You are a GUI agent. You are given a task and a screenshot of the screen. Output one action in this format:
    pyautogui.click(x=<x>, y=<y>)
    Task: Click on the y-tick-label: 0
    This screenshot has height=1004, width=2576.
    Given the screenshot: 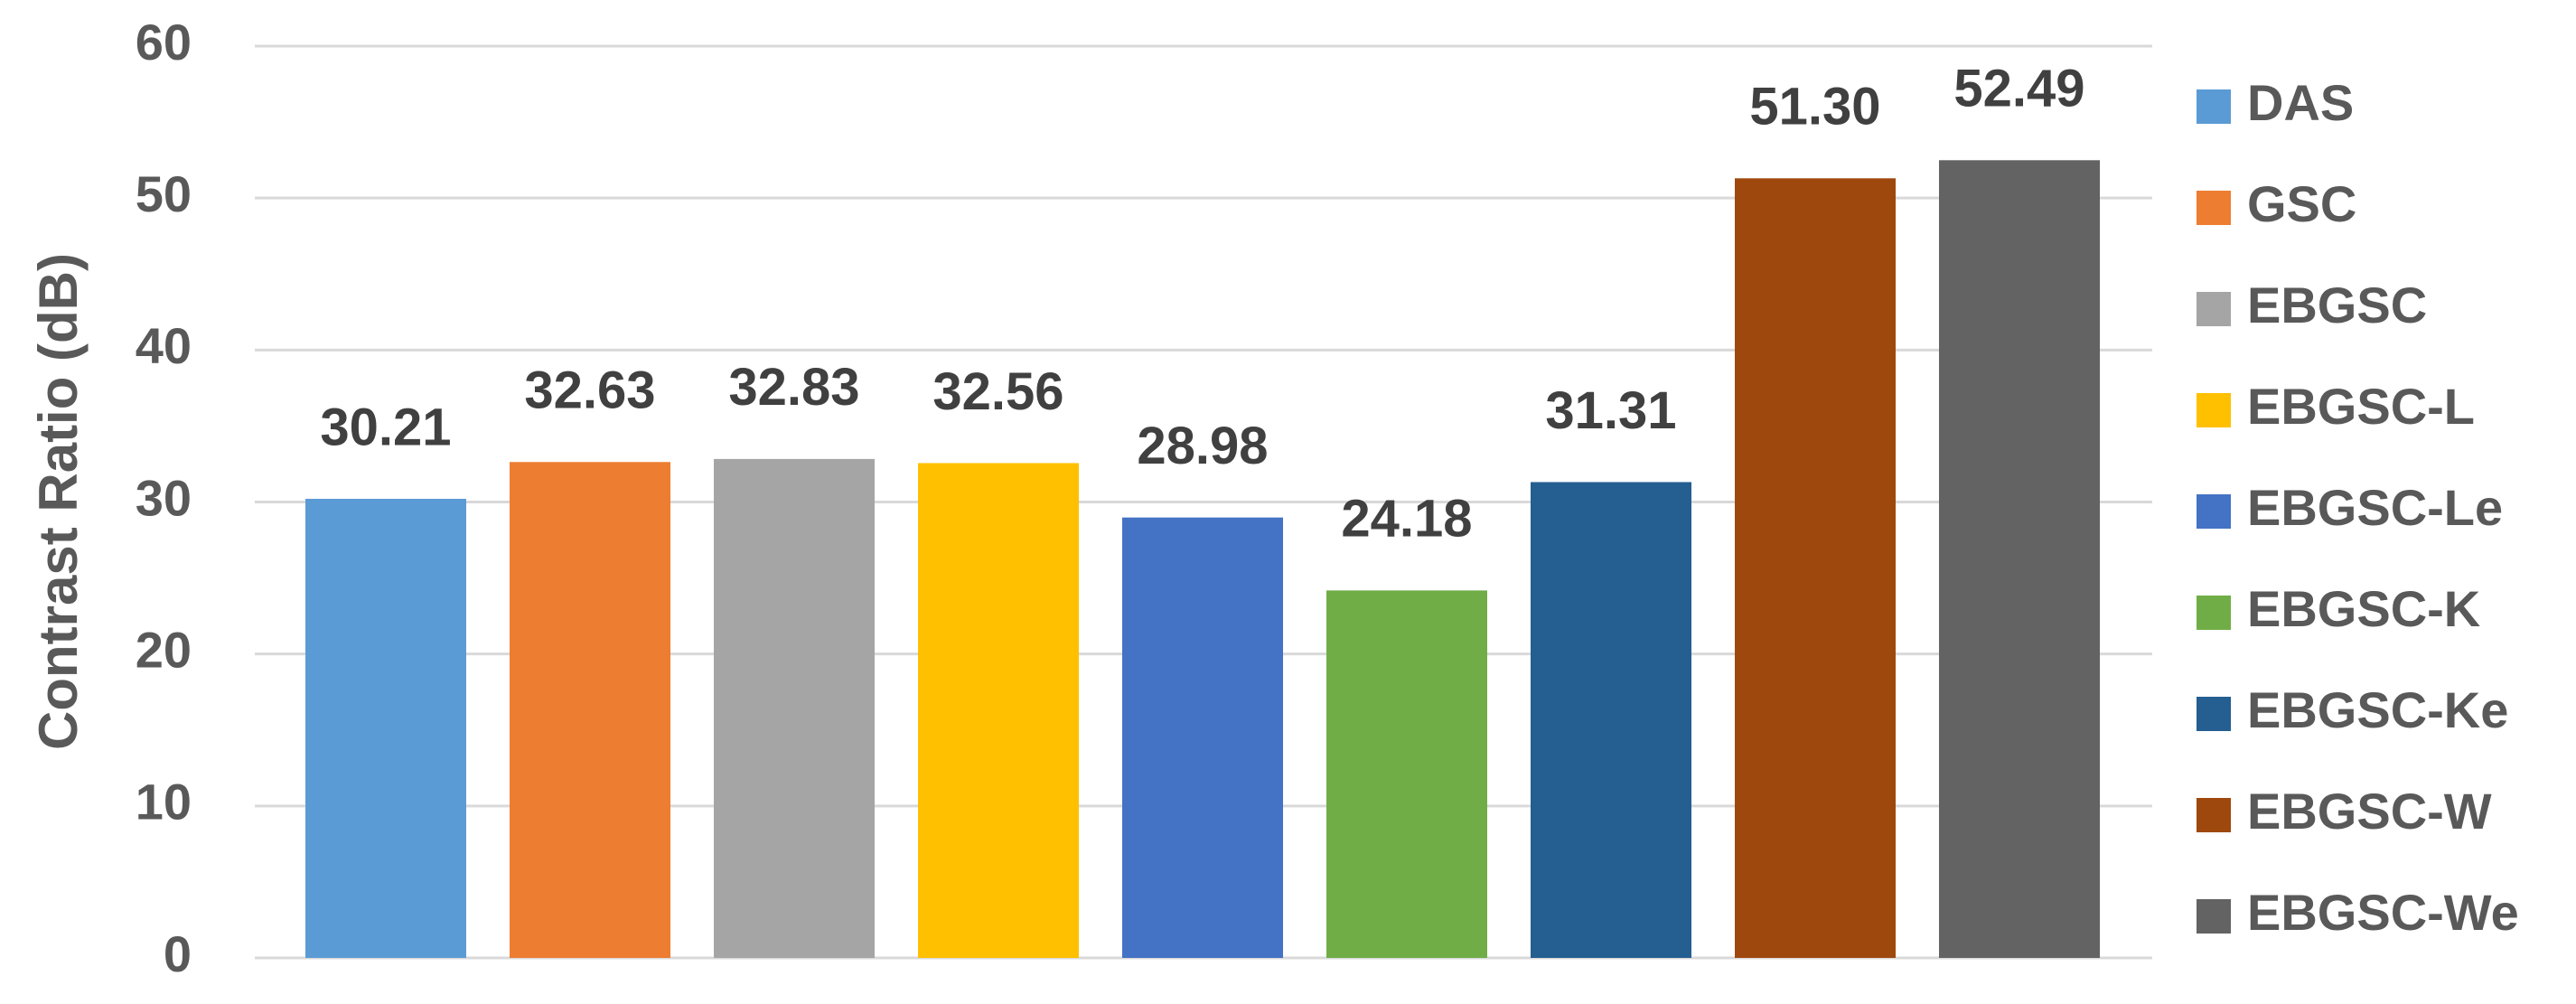 What is the action you would take?
    pyautogui.click(x=178, y=953)
    